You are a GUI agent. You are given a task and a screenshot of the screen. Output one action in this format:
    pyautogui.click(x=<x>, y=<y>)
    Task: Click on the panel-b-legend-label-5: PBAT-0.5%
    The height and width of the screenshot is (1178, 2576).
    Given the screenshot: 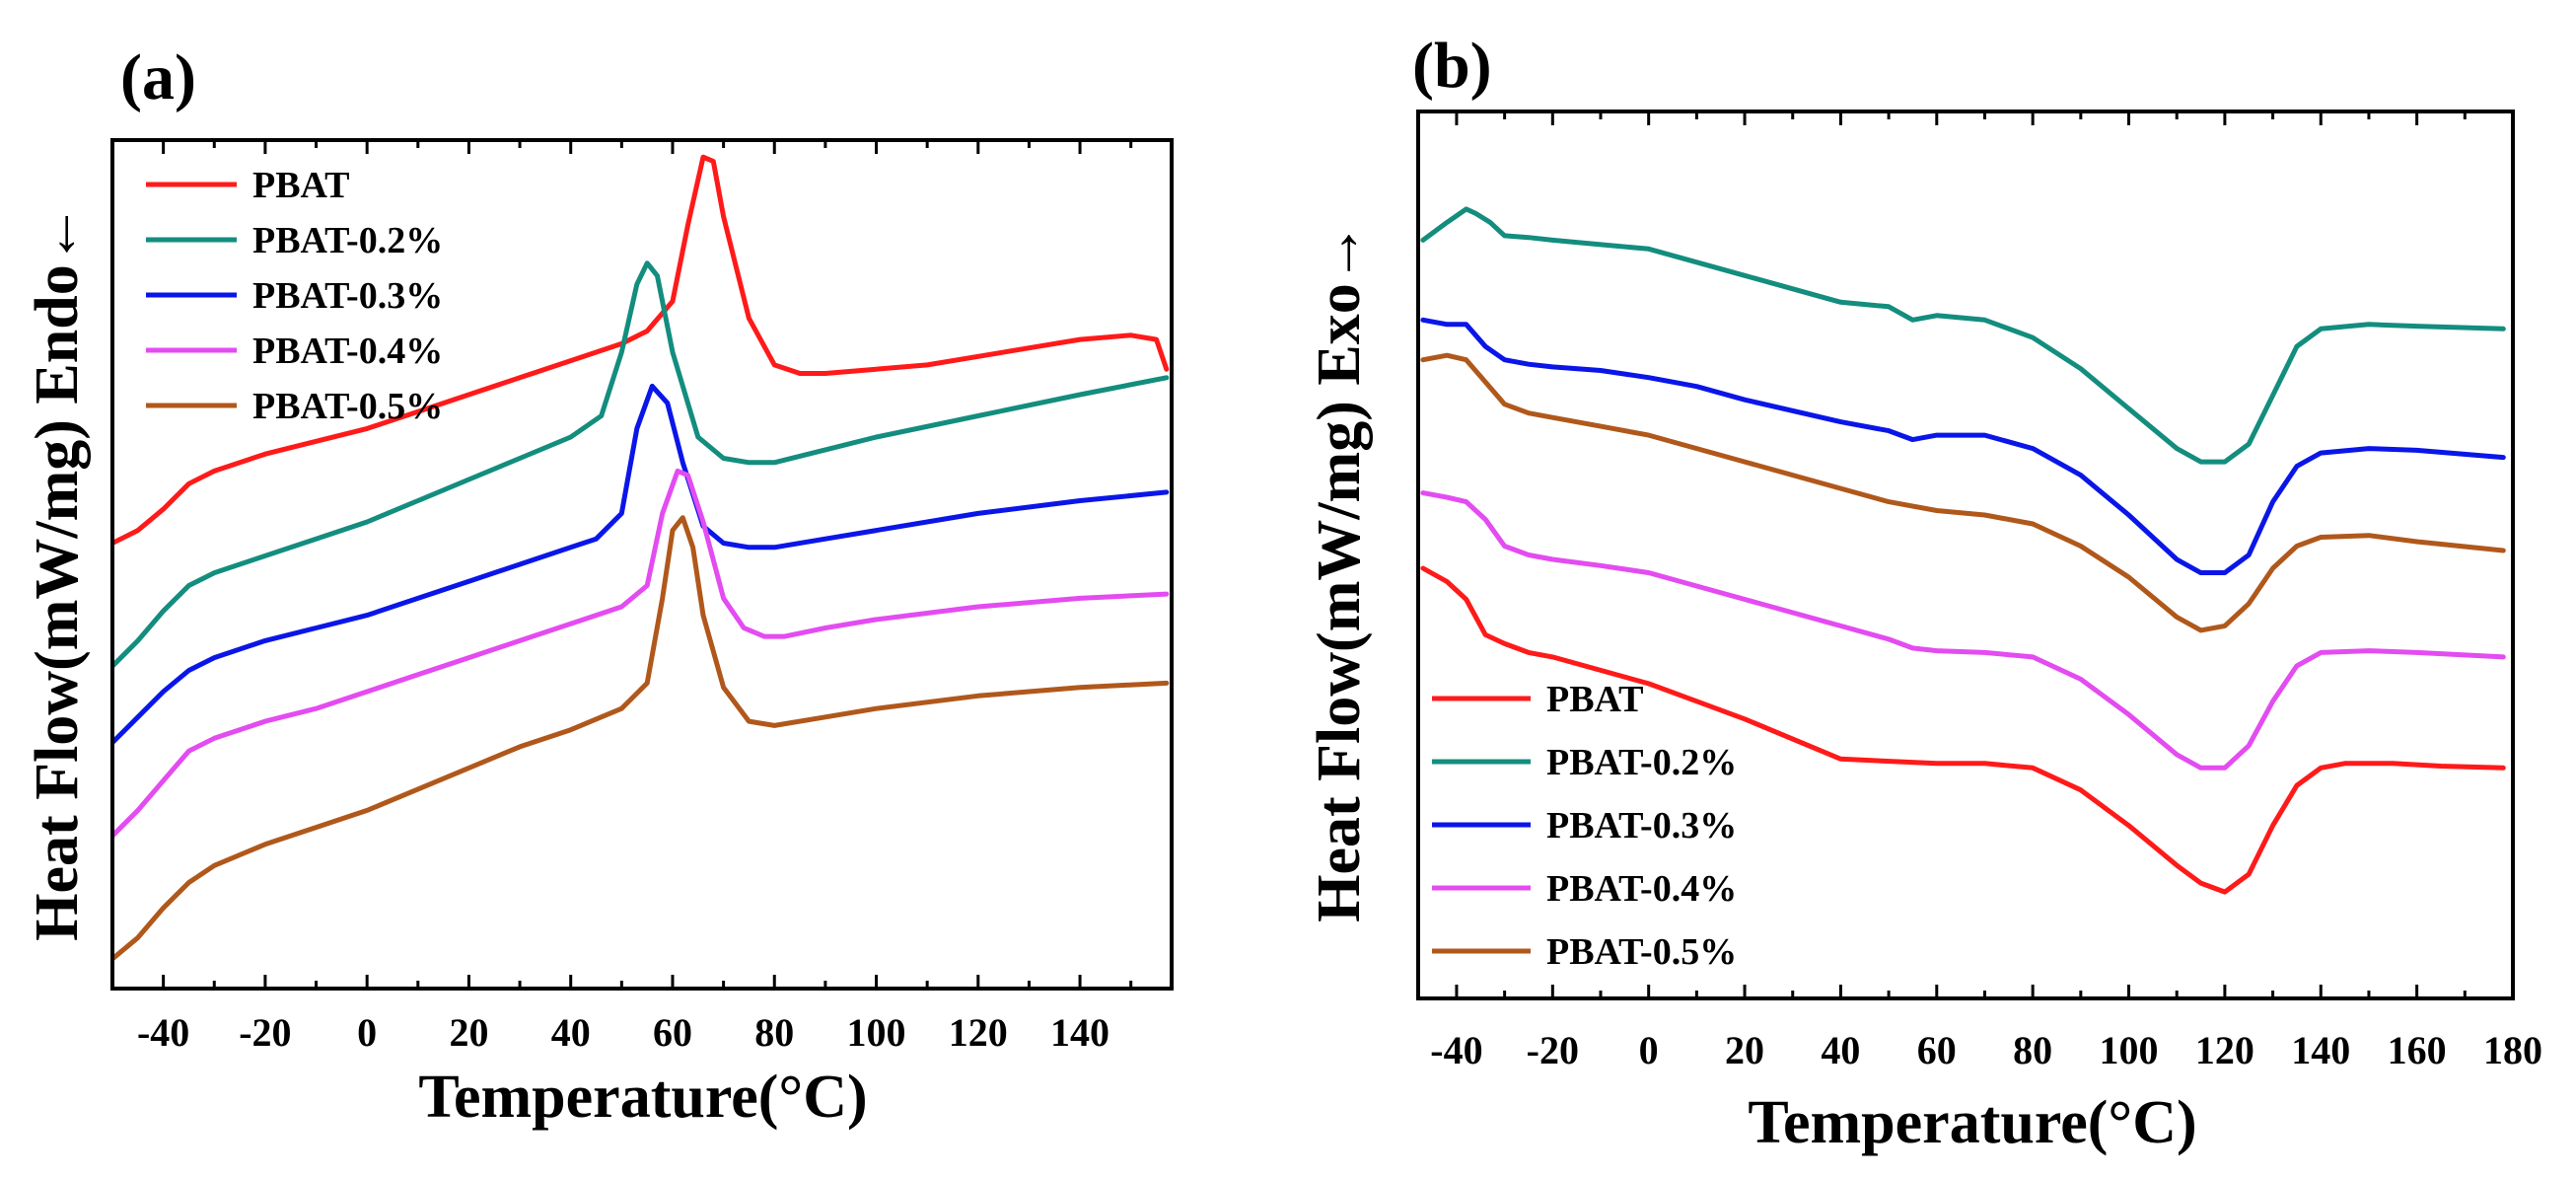 What is the action you would take?
    pyautogui.click(x=1641, y=952)
    